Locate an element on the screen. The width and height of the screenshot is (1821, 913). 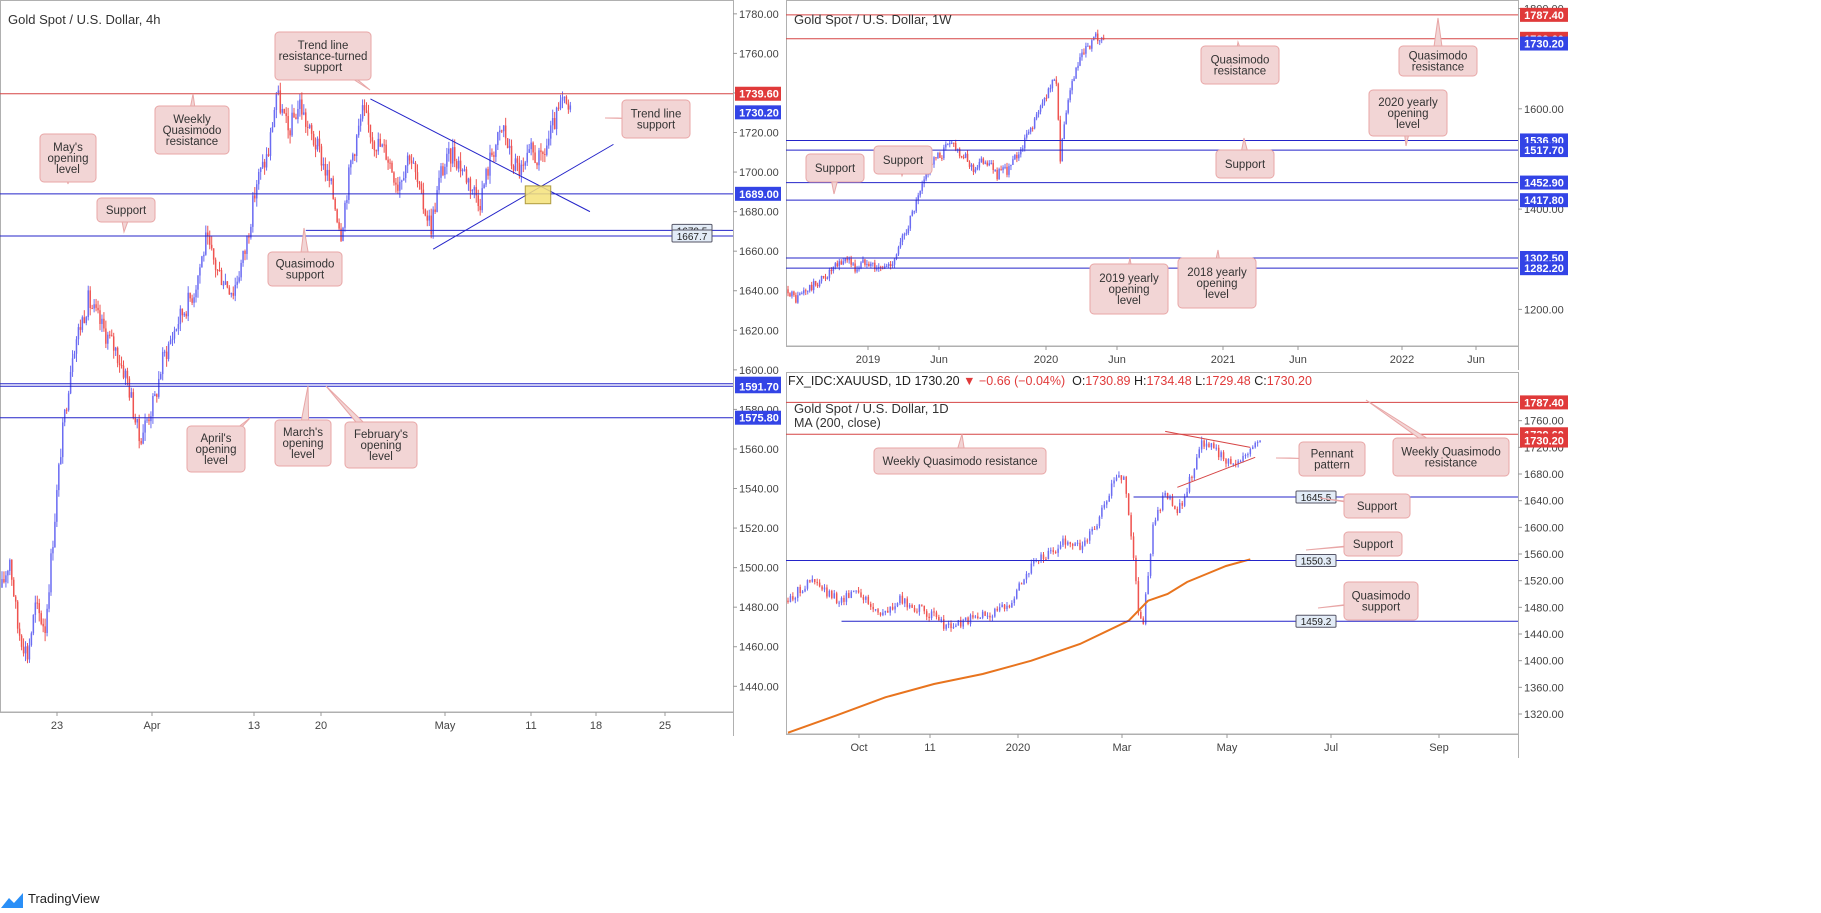
y-tick-label: 1480.00 is located at coordinates (759, 608).